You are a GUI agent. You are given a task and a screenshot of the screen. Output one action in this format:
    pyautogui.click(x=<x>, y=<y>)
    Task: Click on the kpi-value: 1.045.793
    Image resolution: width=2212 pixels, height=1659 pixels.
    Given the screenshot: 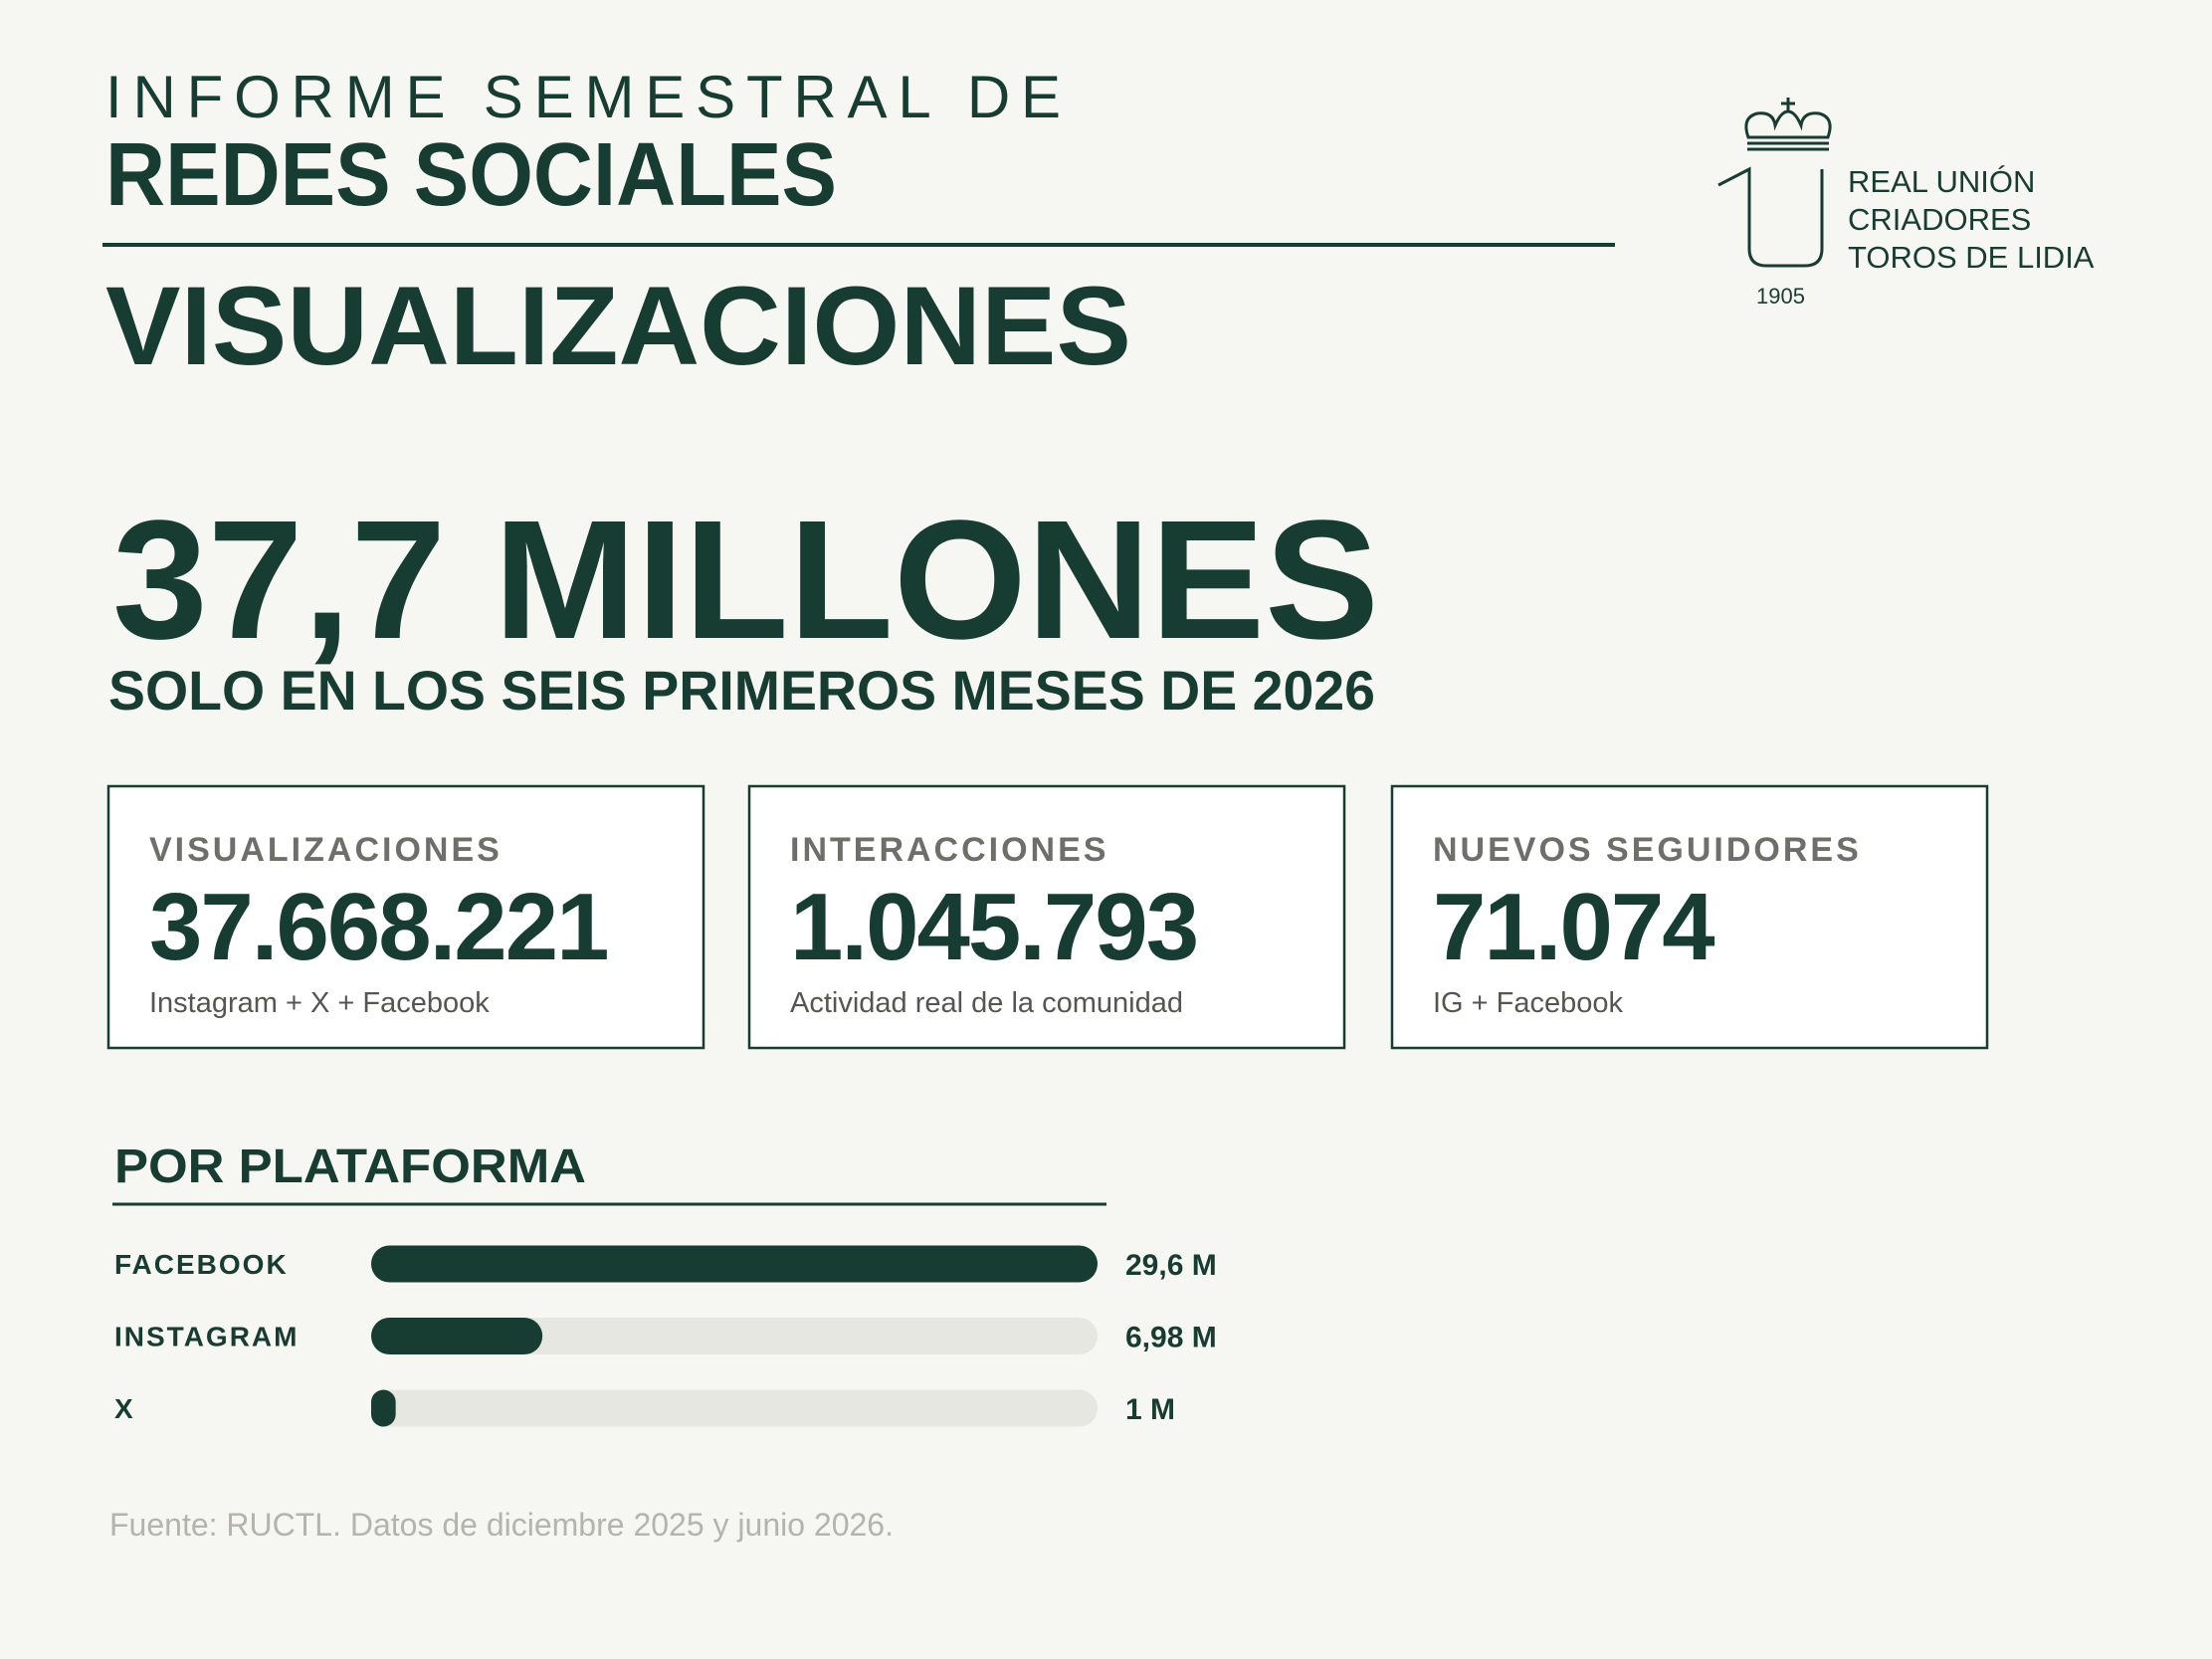 What is the action you would take?
    pyautogui.click(x=994, y=927)
    